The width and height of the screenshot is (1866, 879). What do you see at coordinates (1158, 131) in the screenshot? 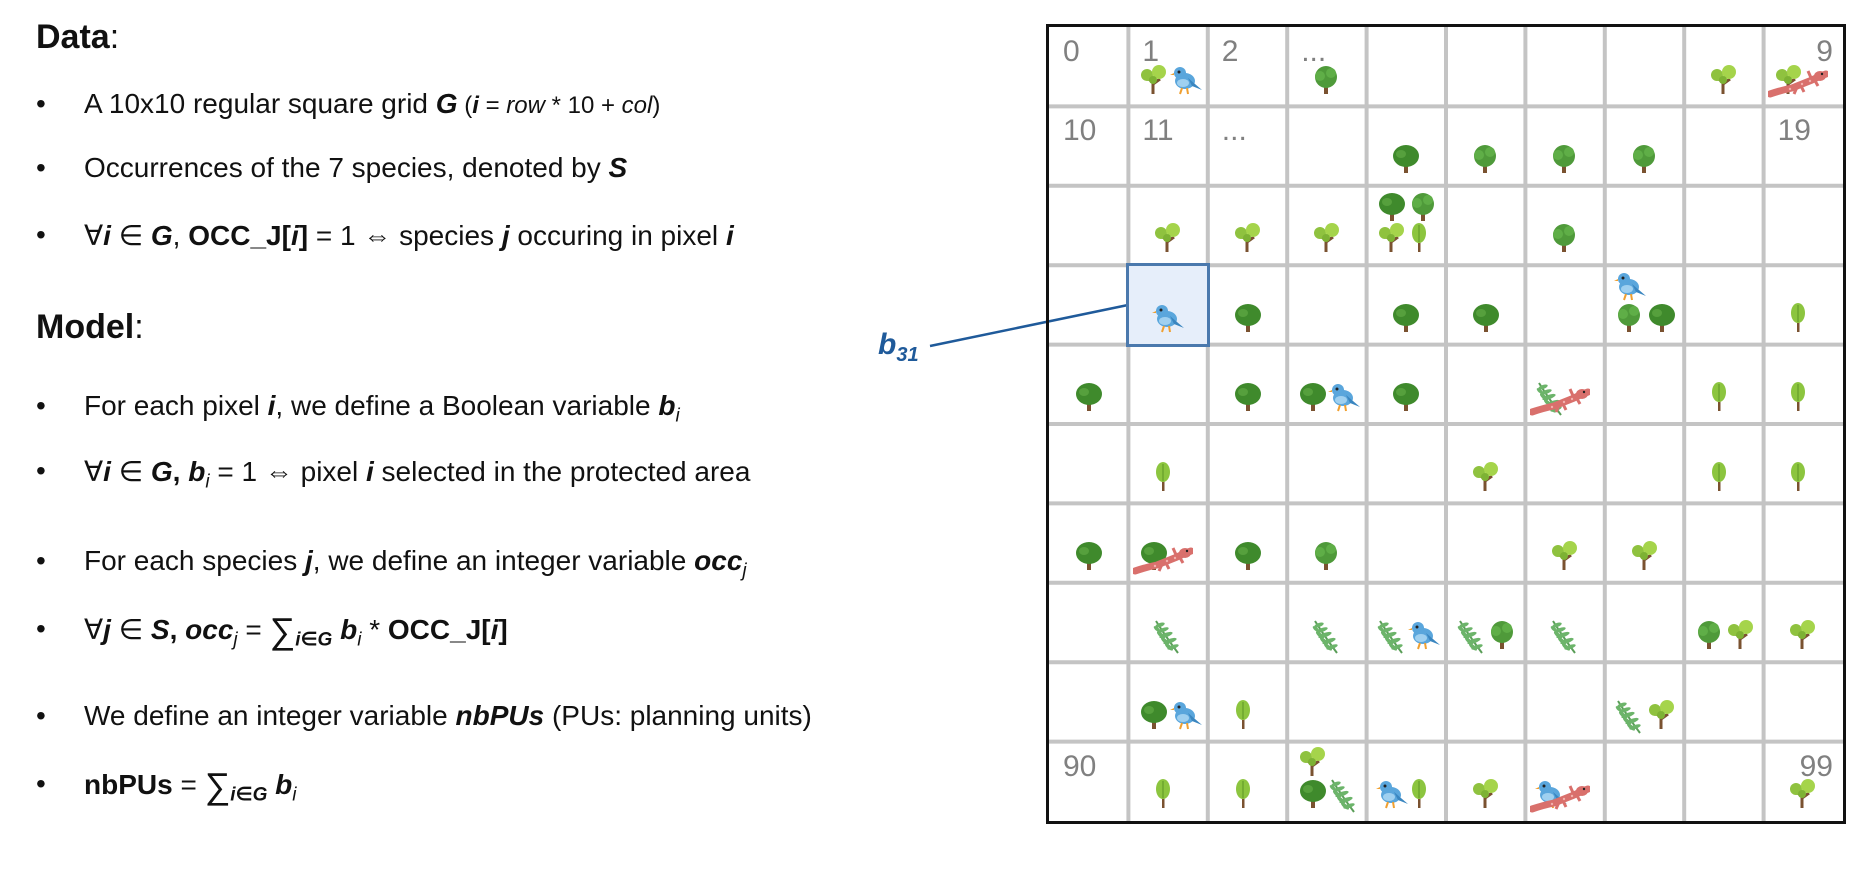
I see `cell-number: 11` at bounding box center [1158, 131].